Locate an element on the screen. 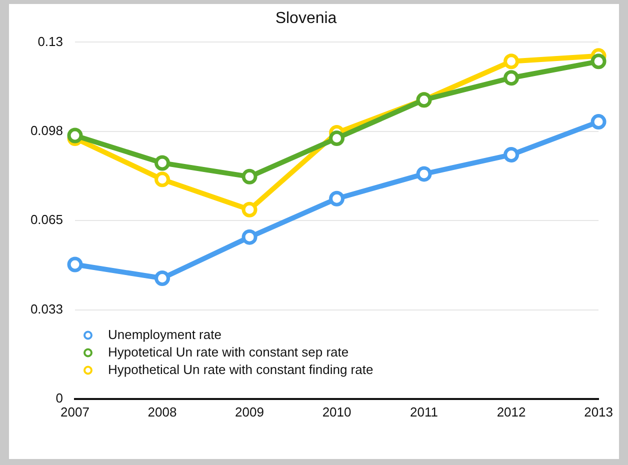 The image size is (628, 465). legend-label: Hypothetical Un rate with constant finding rate is located at coordinates (241, 369).